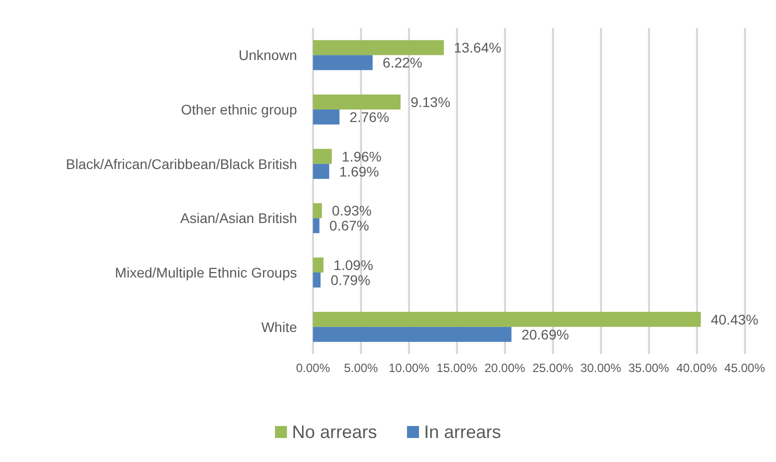 Image resolution: width=776 pixels, height=462 pixels. What do you see at coordinates (350, 280) in the screenshot?
I see `data-label: 0.79%` at bounding box center [350, 280].